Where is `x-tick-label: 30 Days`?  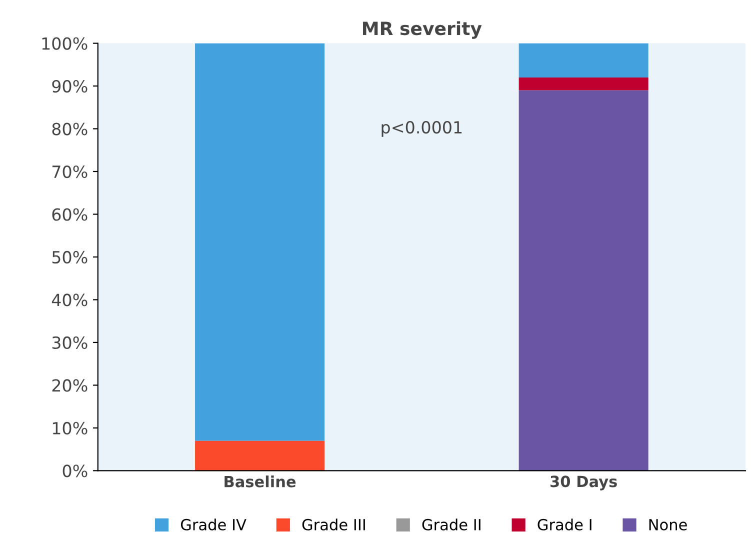 x-tick-label: 30 Days is located at coordinates (583, 483).